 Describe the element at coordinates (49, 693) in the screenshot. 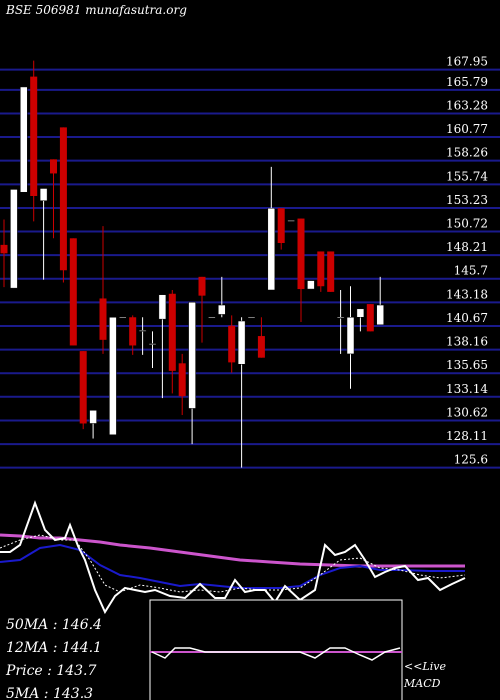

I see `ma5-stat: 5MA : 143.3` at that location.